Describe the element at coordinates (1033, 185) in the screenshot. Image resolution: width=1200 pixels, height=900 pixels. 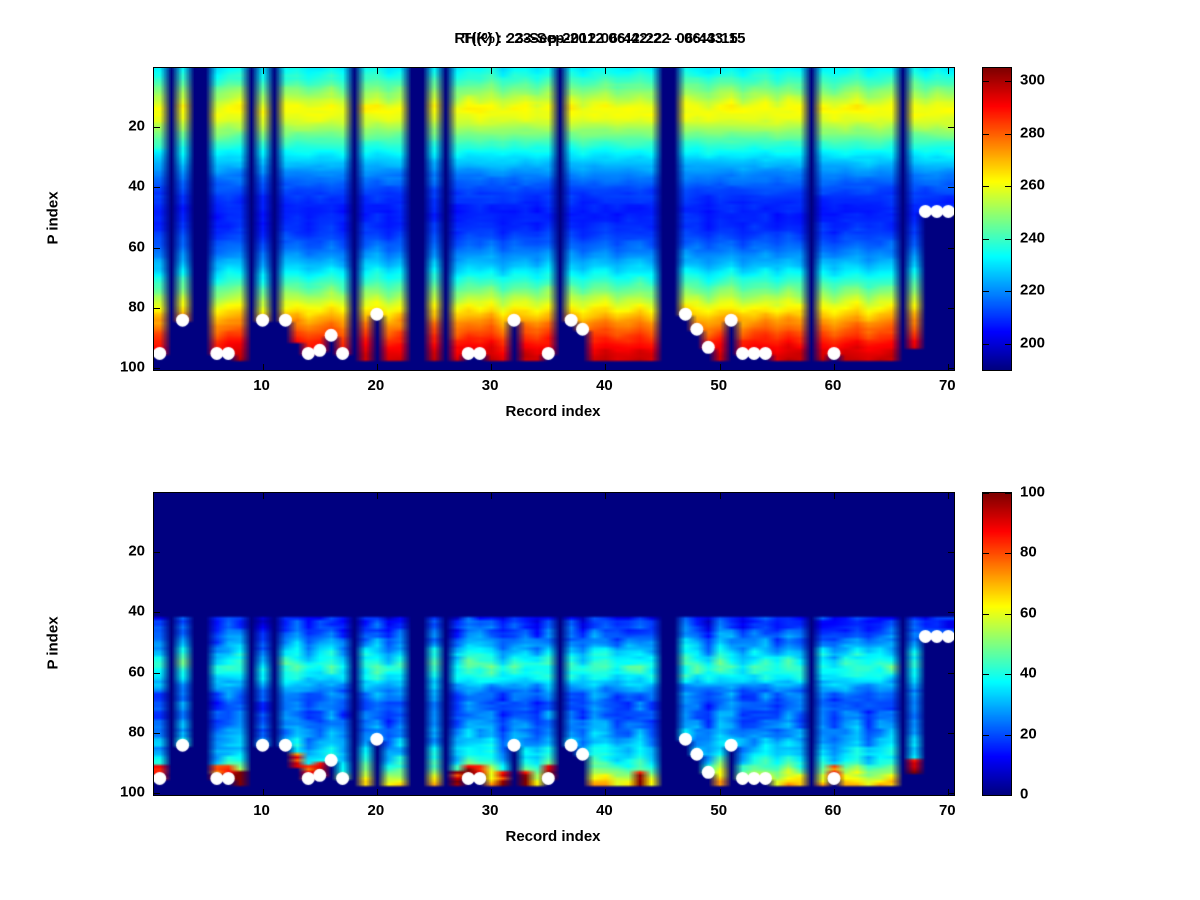
I see `colorbar-tick-label: 260` at that location.